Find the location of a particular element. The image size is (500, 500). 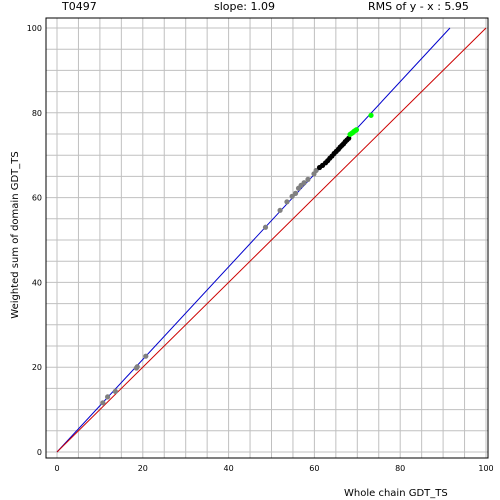

y-tick-label: 20 is located at coordinates (37, 367).